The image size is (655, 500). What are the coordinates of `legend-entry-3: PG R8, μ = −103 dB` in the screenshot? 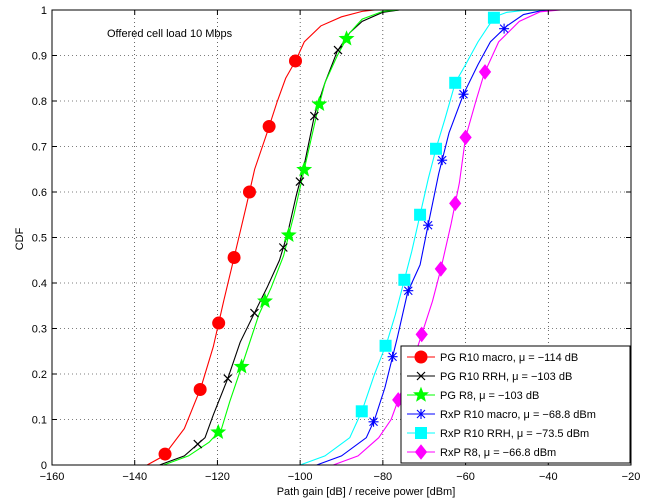 It's located at (489, 396).